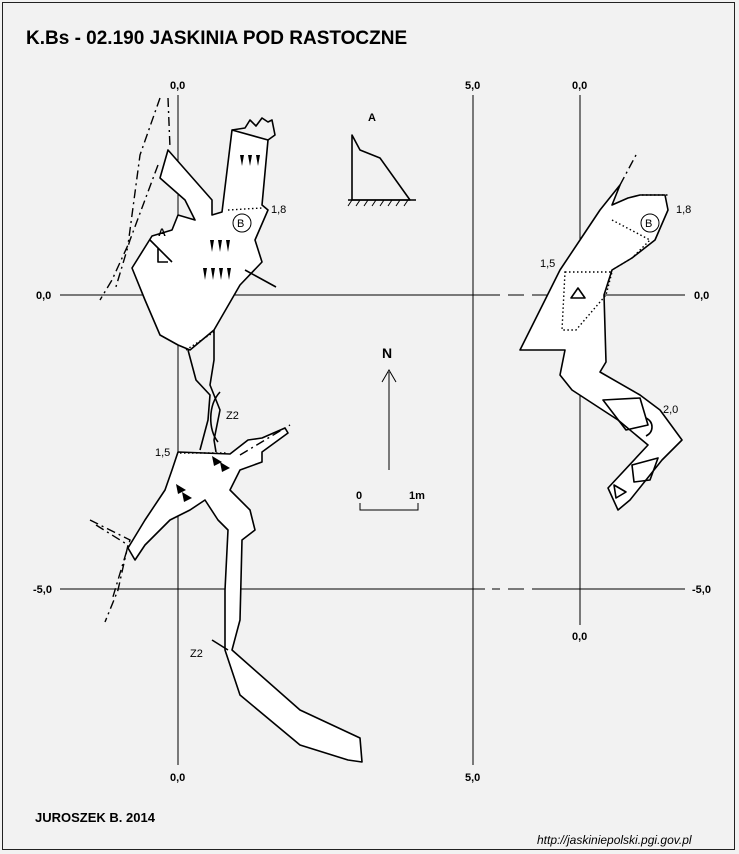  I want to click on plan-depth-label-2: 1,5, so click(162, 453).